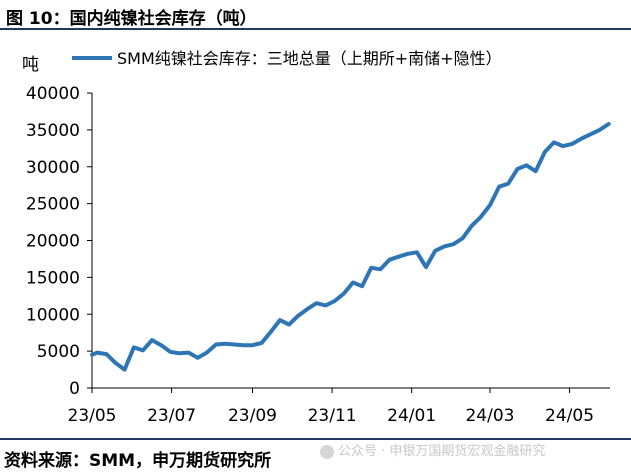  I want to click on legend: SMM纯镍社会库存：三地总量（上期所+南储+隐性）, so click(287, 58).